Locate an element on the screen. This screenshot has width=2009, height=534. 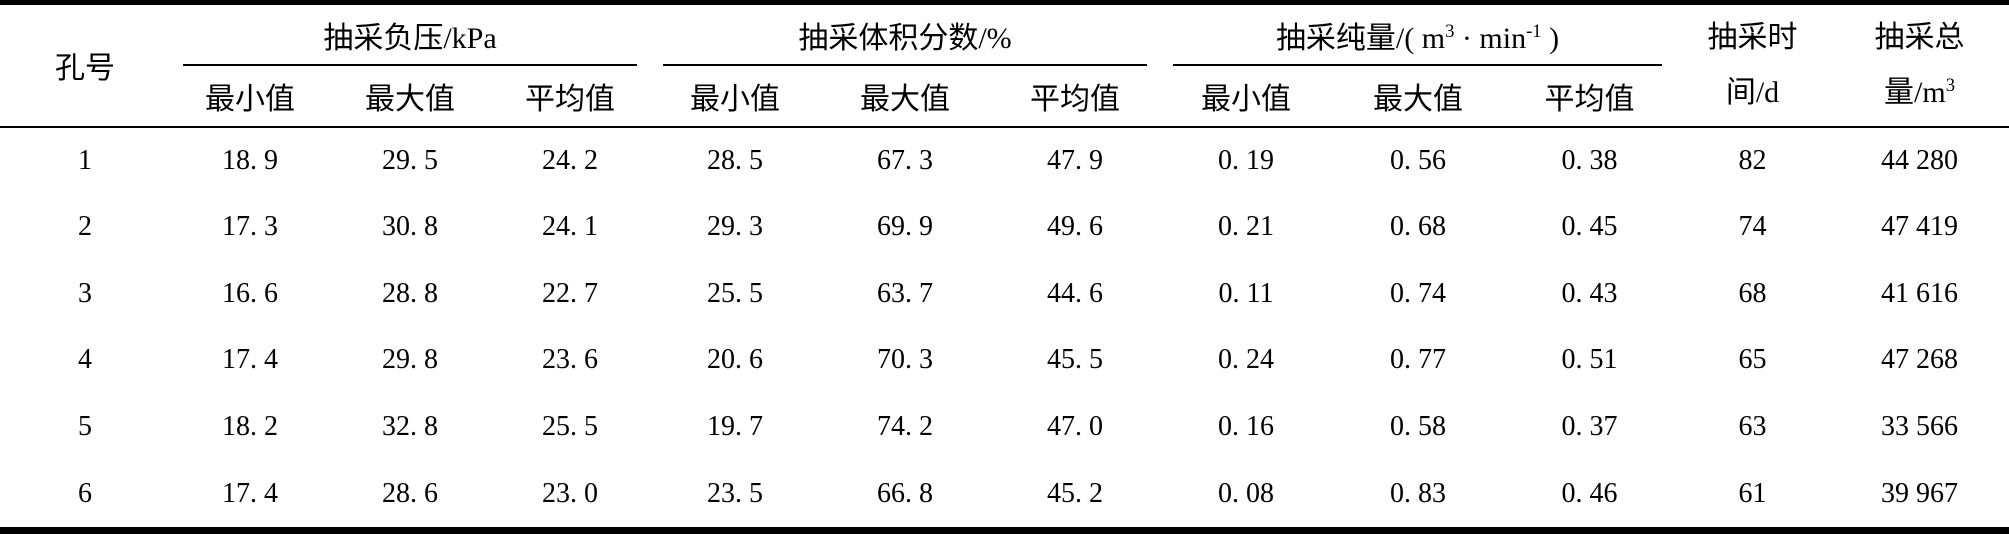
value-cell: 0. 16 is located at coordinates (1246, 427).